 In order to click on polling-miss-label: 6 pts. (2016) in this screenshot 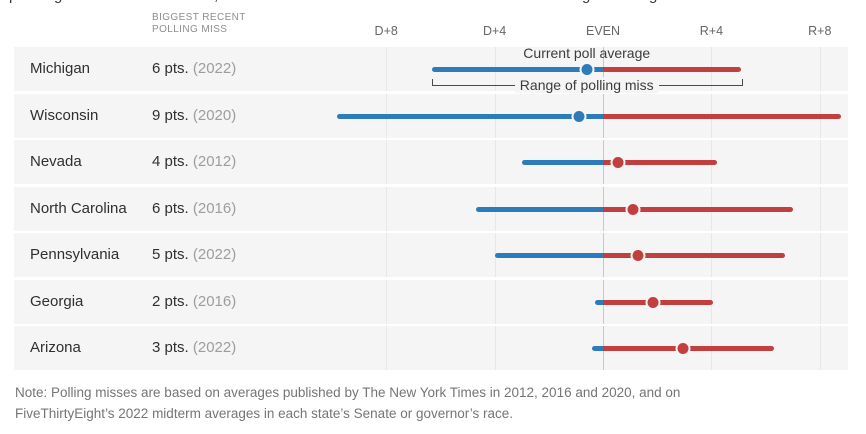, I will do `click(194, 209)`.